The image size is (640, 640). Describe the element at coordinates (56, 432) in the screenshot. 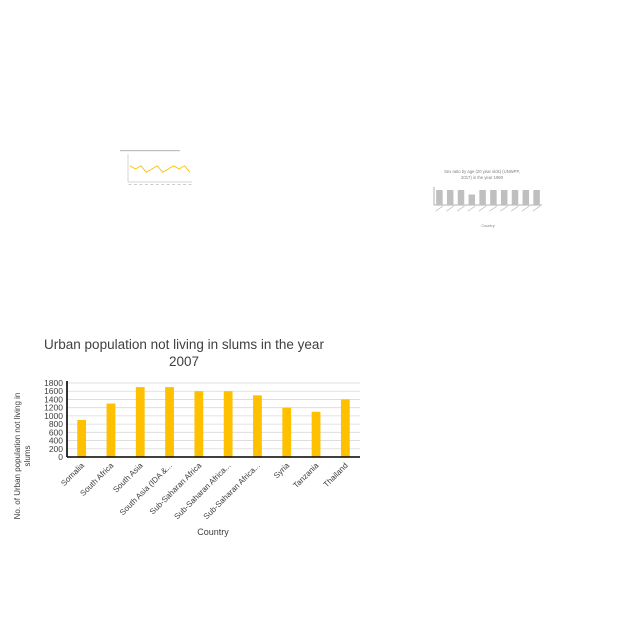

I see `y-tick-label: 600` at that location.